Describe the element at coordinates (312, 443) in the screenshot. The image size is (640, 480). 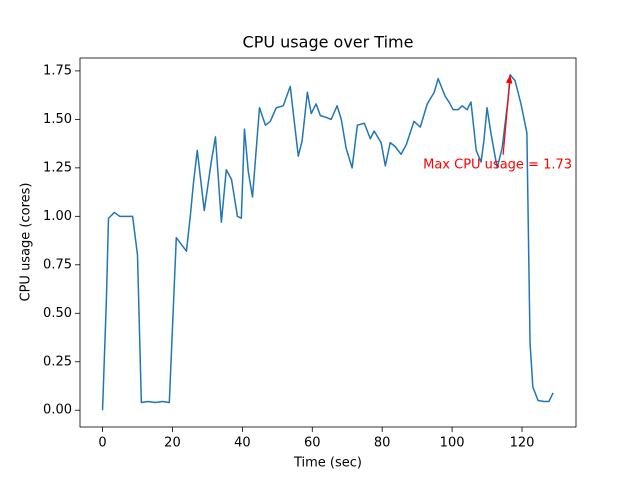
I see `x-tick-label: 60` at that location.